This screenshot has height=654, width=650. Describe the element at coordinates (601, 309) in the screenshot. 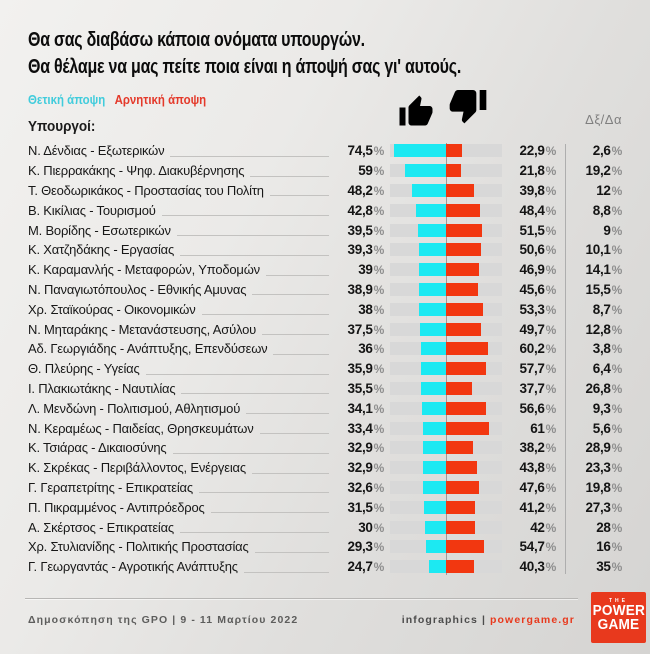

I see `value-number: 8,7` at that location.